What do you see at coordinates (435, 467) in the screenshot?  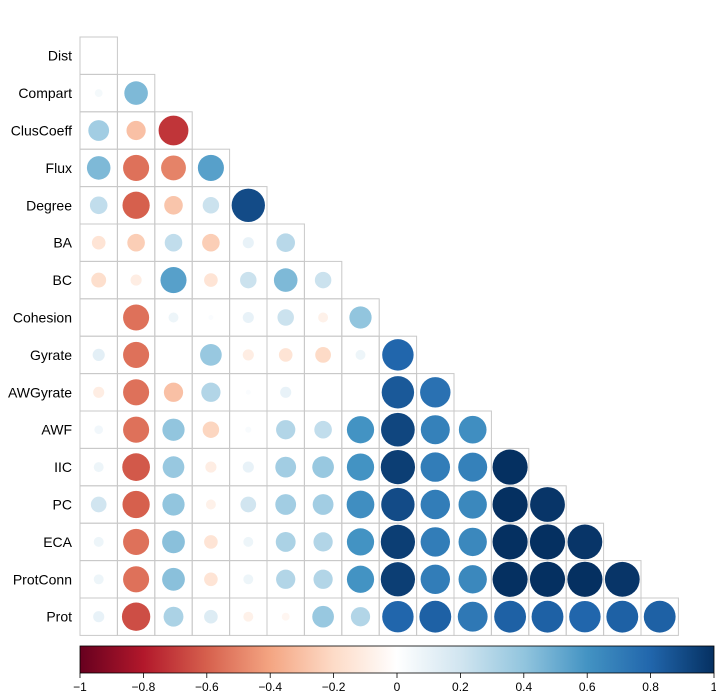 I see `circle-iic-awgyrate` at bounding box center [435, 467].